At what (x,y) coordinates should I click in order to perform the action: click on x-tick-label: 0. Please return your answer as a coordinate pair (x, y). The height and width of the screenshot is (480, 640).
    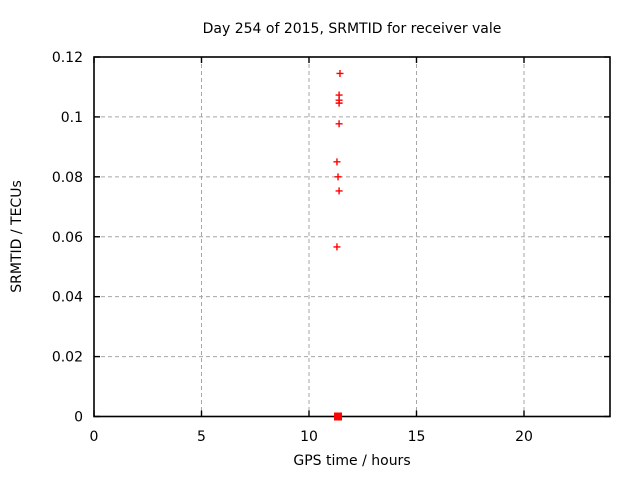
    Looking at the image, I should click on (94, 437).